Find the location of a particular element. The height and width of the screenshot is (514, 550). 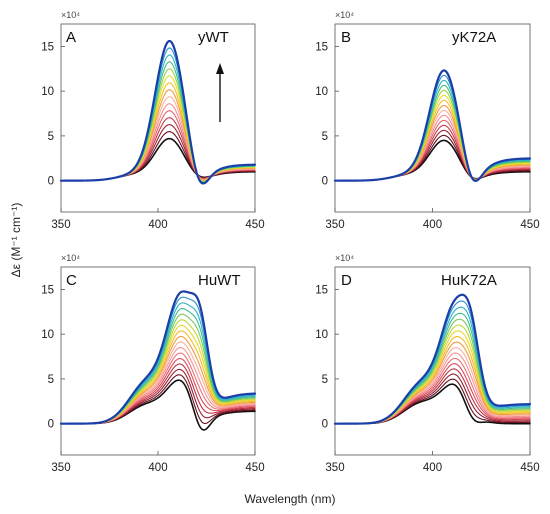

panel-c-letter: C is located at coordinates (71, 280).